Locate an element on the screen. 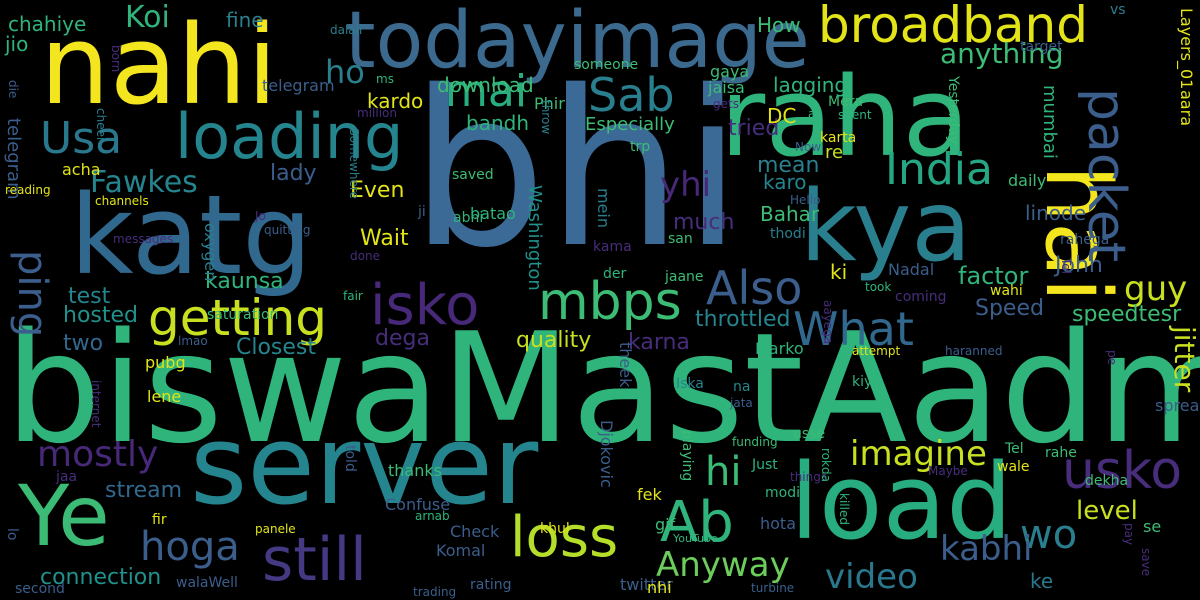 The image size is (1200, 600). word: yhi is located at coordinates (686, 185).